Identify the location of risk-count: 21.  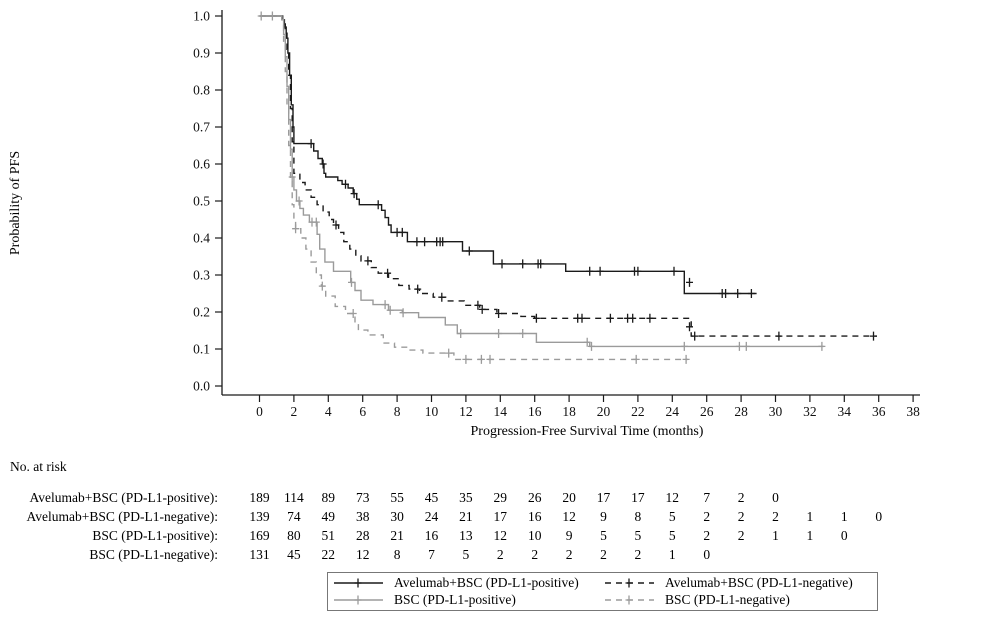
(466, 516).